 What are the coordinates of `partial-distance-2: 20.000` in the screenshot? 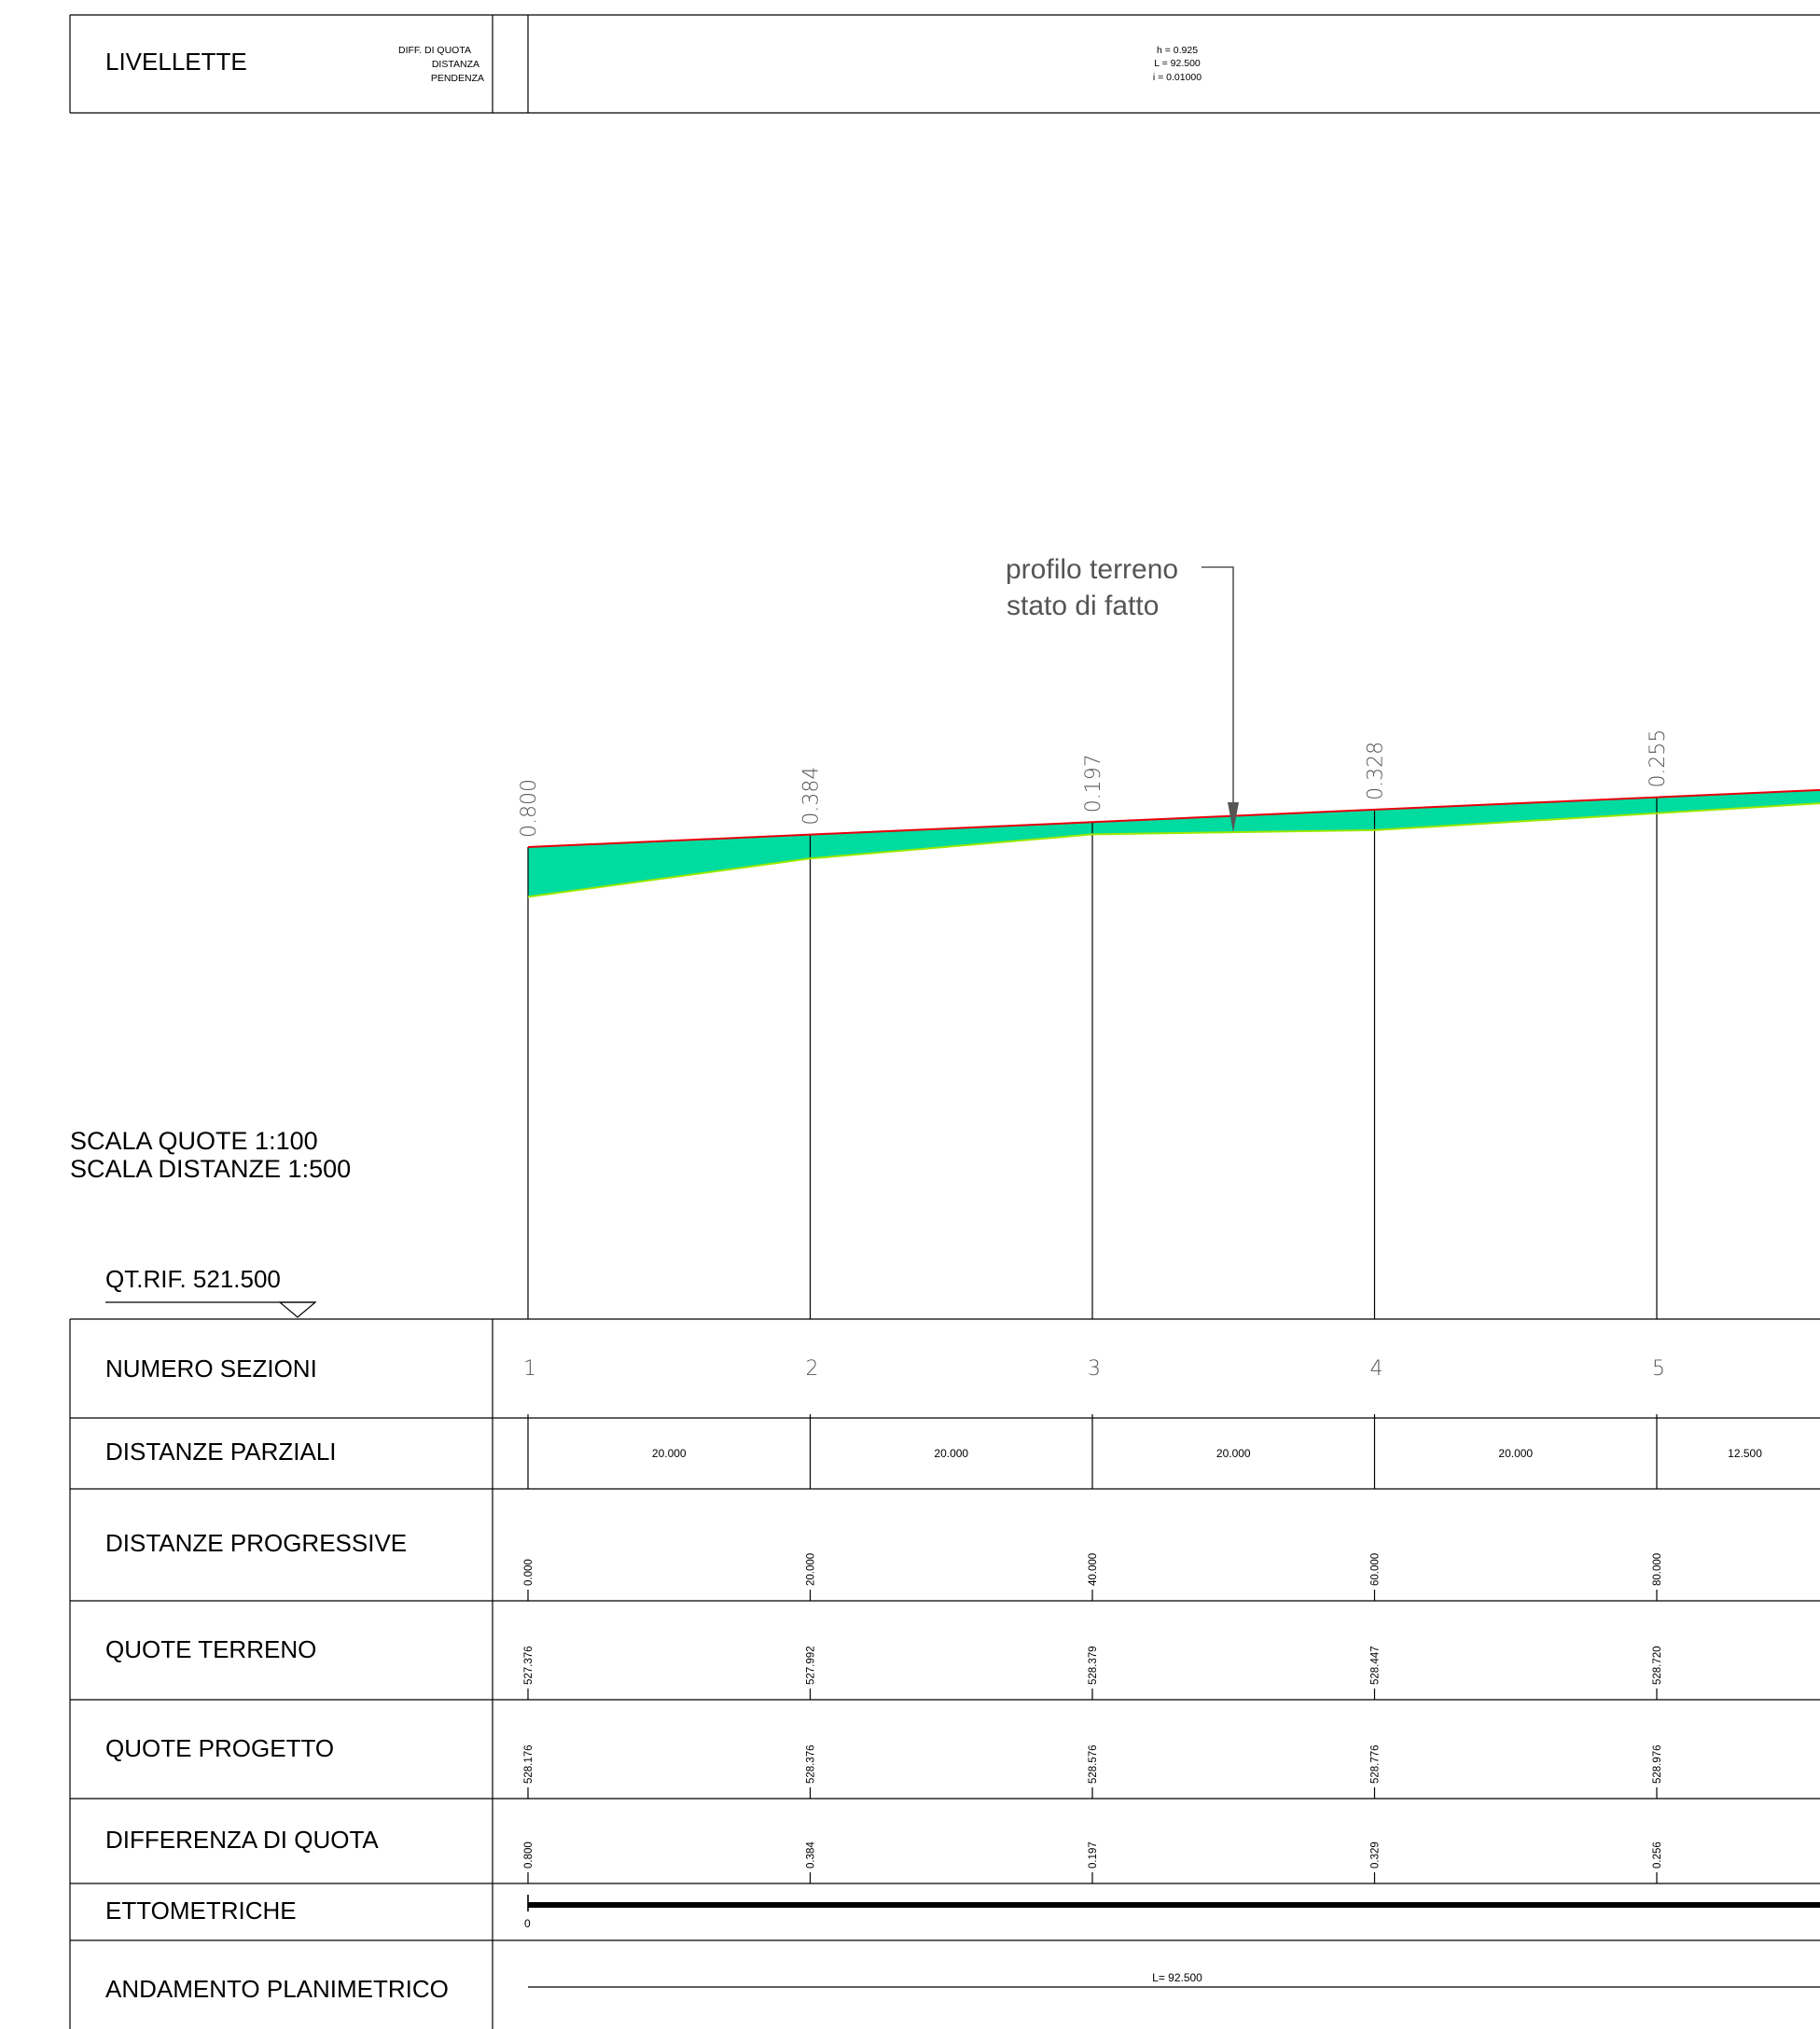 It's located at (951, 1453).